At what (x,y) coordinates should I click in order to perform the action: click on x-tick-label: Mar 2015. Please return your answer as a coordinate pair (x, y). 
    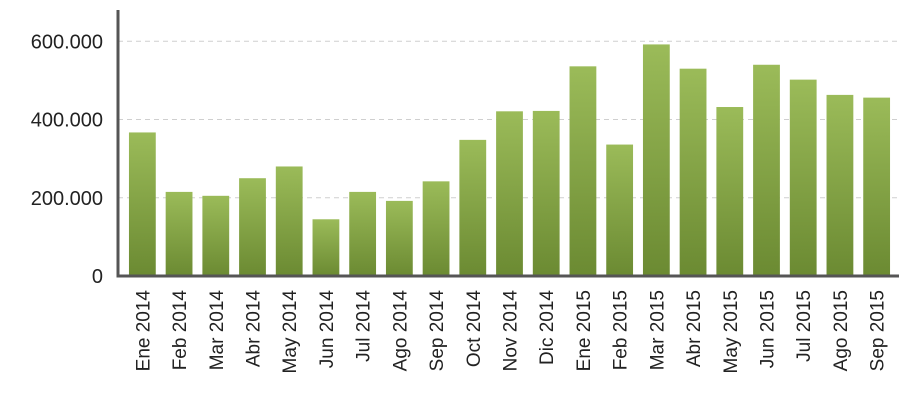
    Looking at the image, I should click on (657, 330).